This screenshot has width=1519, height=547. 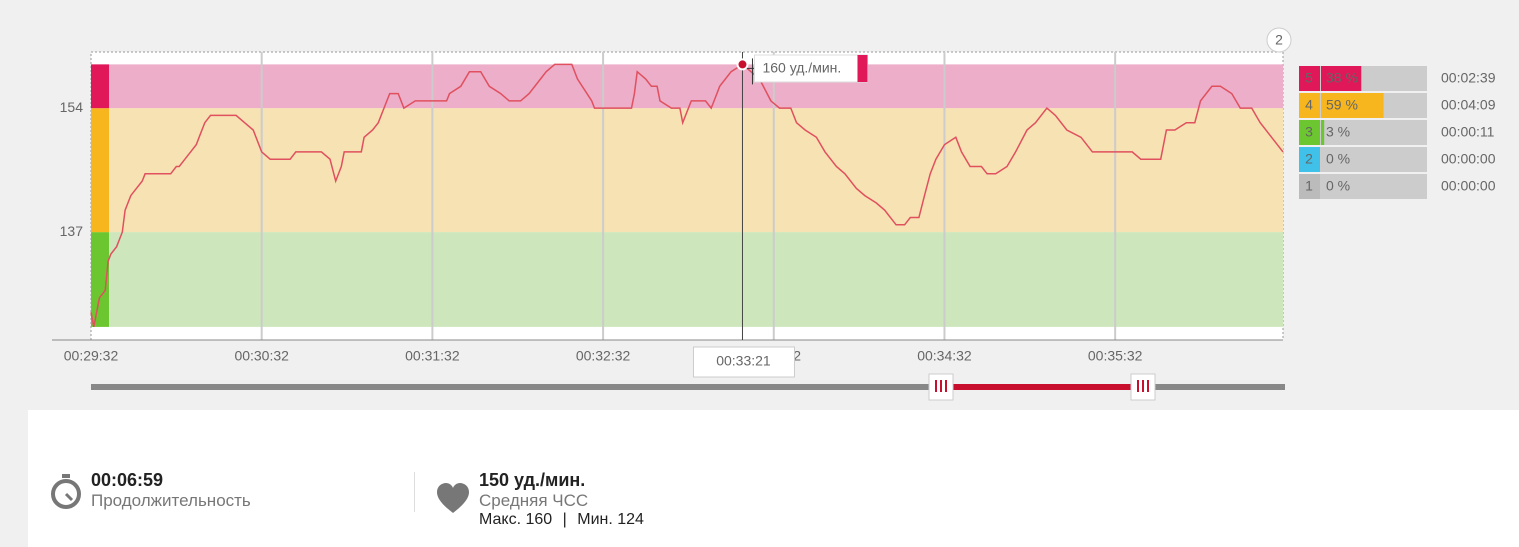 What do you see at coordinates (261, 356) in the screenshot?
I see `x-tick-label: 00:30:32` at bounding box center [261, 356].